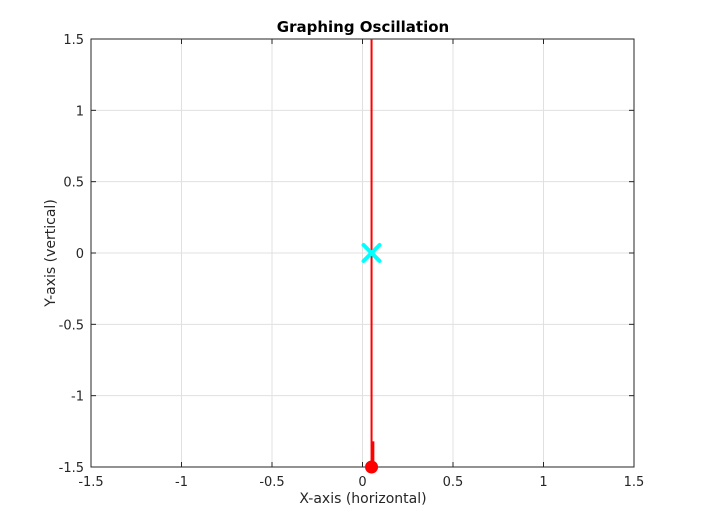 The height and width of the screenshot is (526, 701). Describe the element at coordinates (362, 499) in the screenshot. I see `x-axis-label: X-axis (horizontal)` at that location.